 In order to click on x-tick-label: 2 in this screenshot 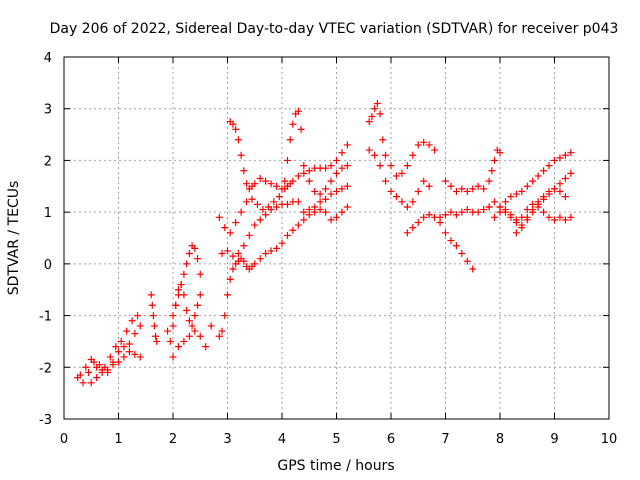, I will do `click(173, 439)`.